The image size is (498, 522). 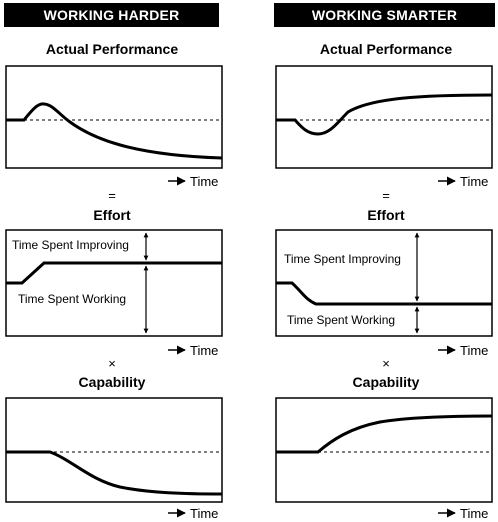 What do you see at coordinates (112, 363) in the screenshot?
I see `left-times-sign: ×` at bounding box center [112, 363].